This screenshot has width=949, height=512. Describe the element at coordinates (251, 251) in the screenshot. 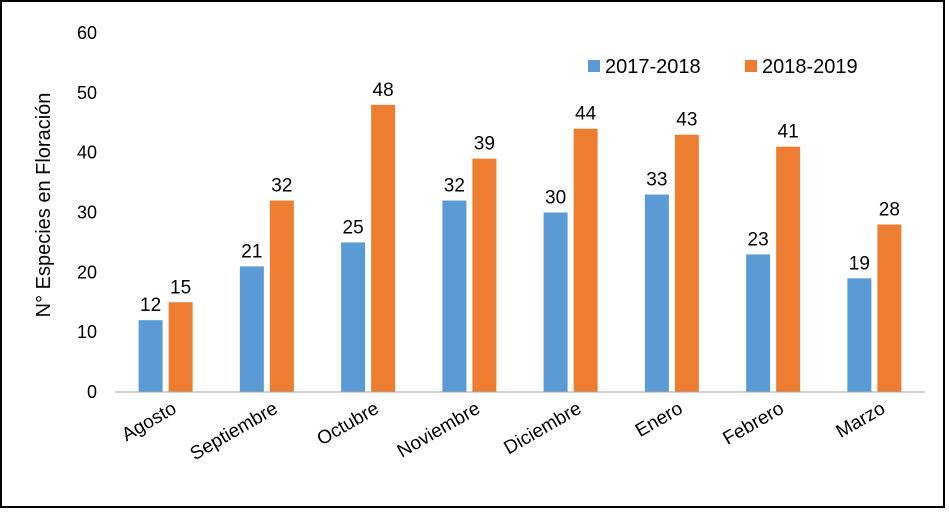

I see `data-label: 21` at that location.